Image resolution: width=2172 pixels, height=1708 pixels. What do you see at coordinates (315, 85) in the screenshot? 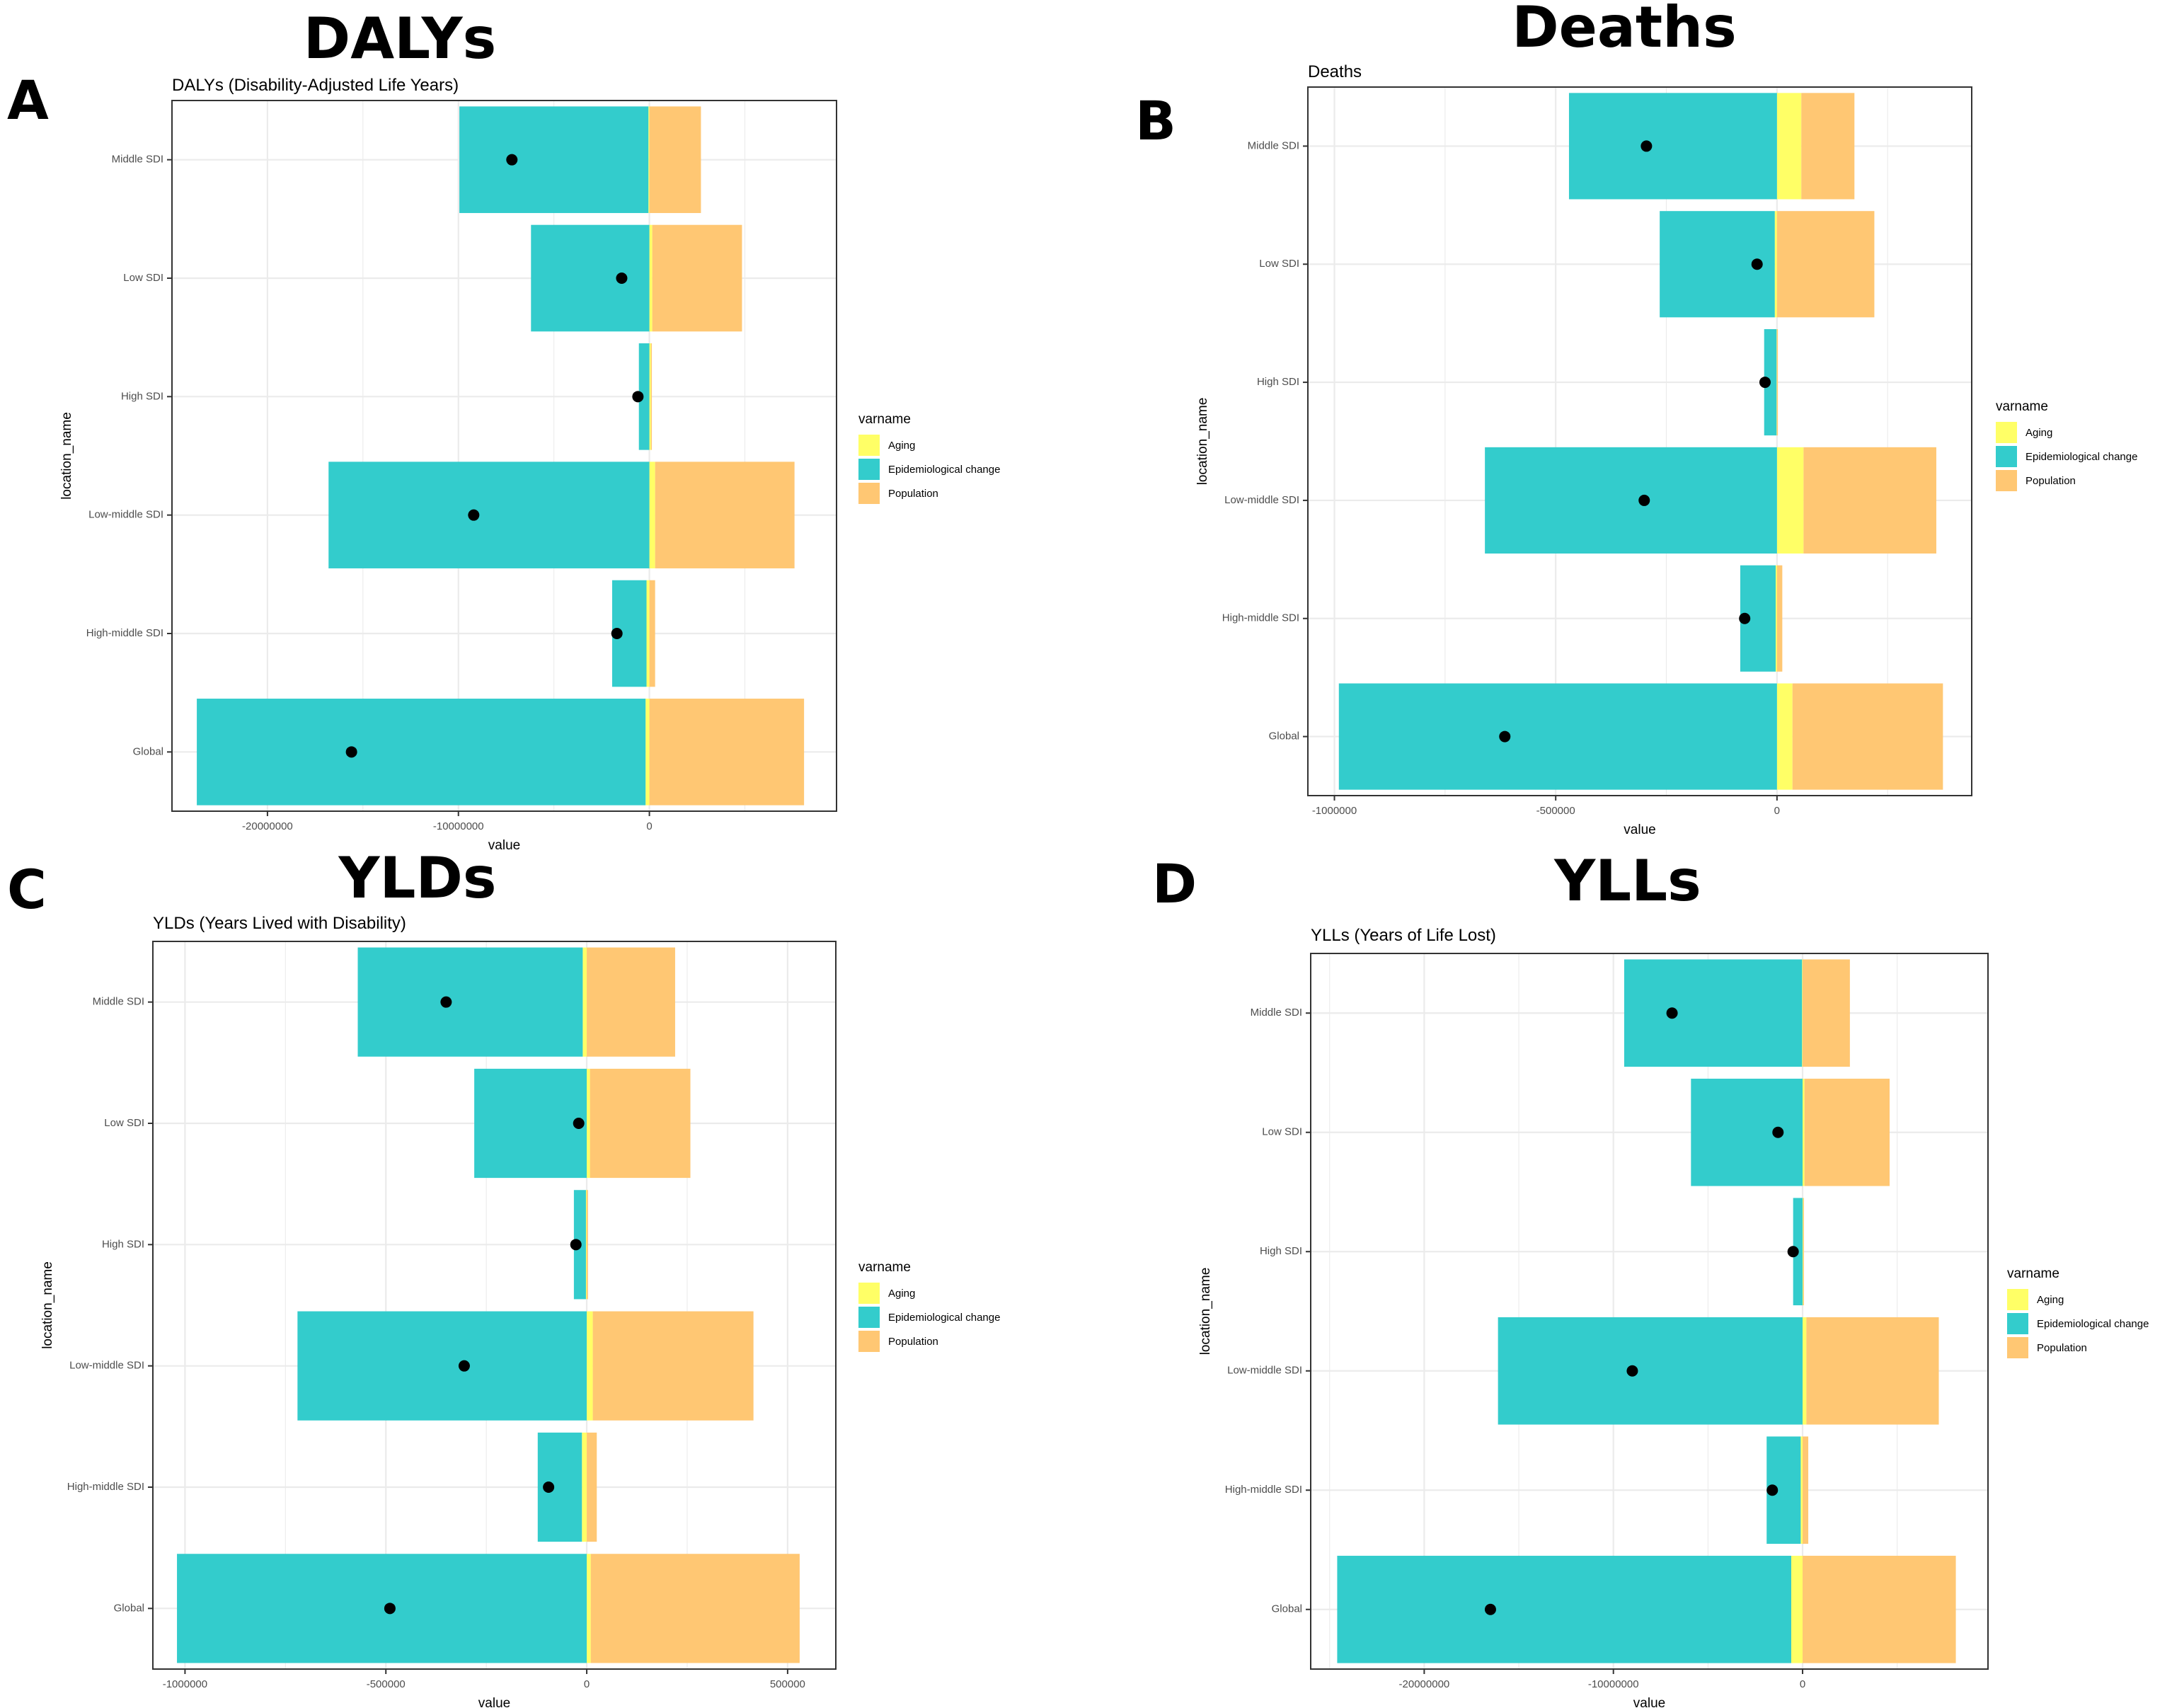
I see `plot-title: DALYs (Disability-Adjusted Life Years)` at bounding box center [315, 85].